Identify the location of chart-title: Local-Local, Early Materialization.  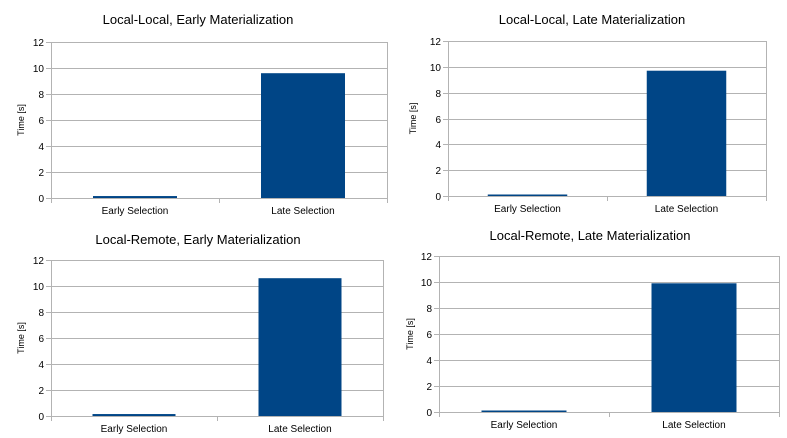
(198, 19).